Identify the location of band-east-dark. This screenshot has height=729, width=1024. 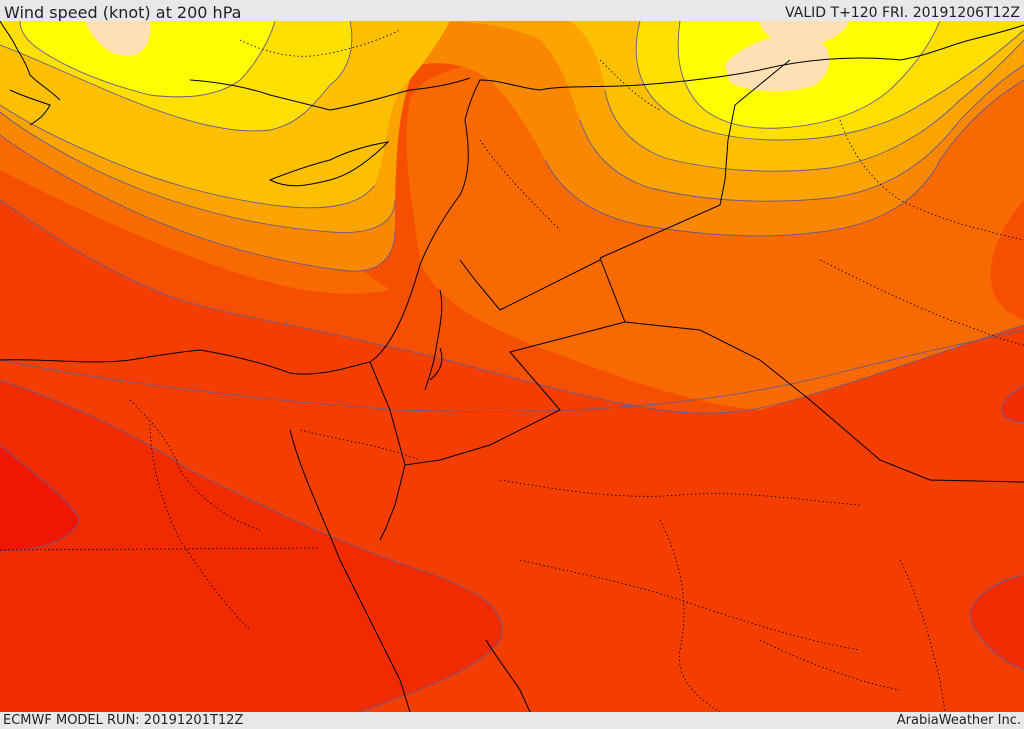
(1012, 404).